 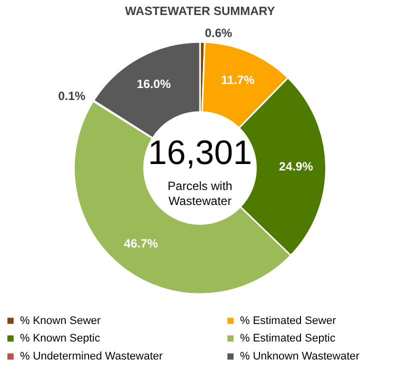 What do you see at coordinates (218, 33) in the screenshot?
I see `data-label: 0.6%` at bounding box center [218, 33].